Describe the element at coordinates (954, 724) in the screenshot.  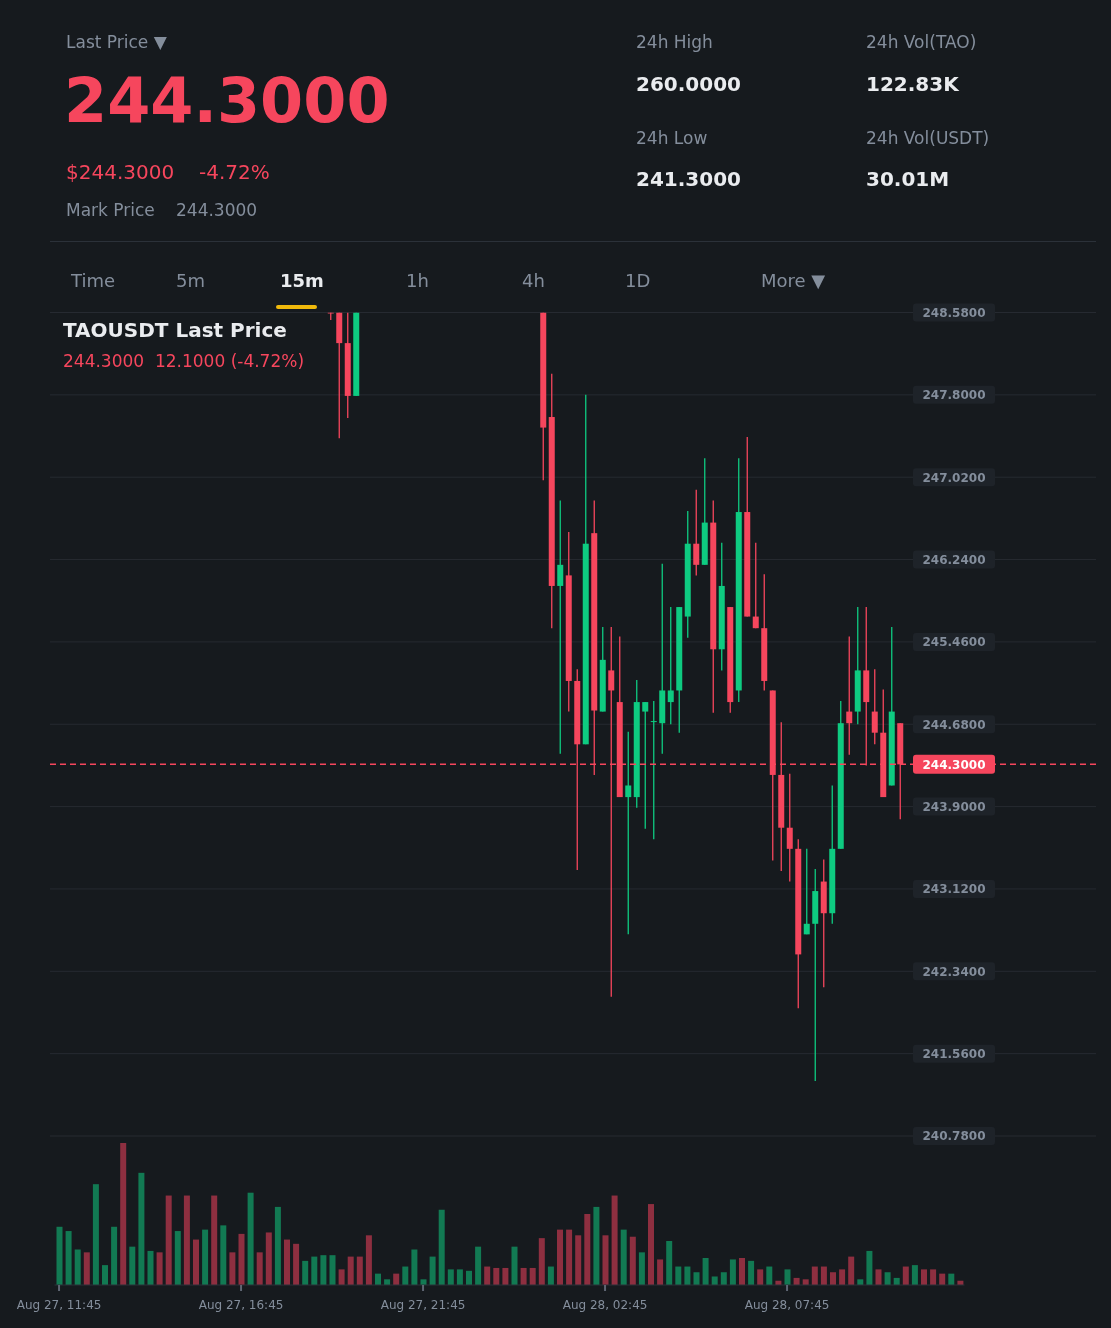
I see `y-tick-label: 244.6800` at that location.